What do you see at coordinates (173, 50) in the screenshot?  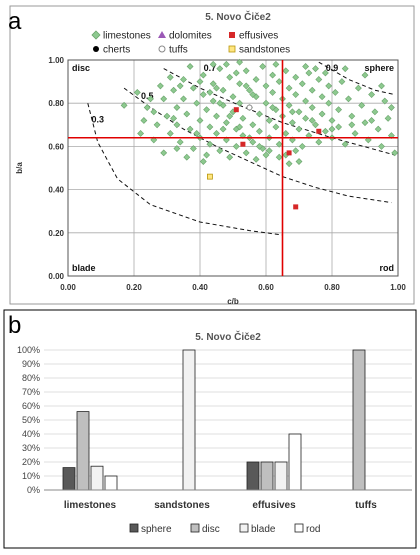 I see `legend-item-tuffs: tuffs` at bounding box center [173, 50].